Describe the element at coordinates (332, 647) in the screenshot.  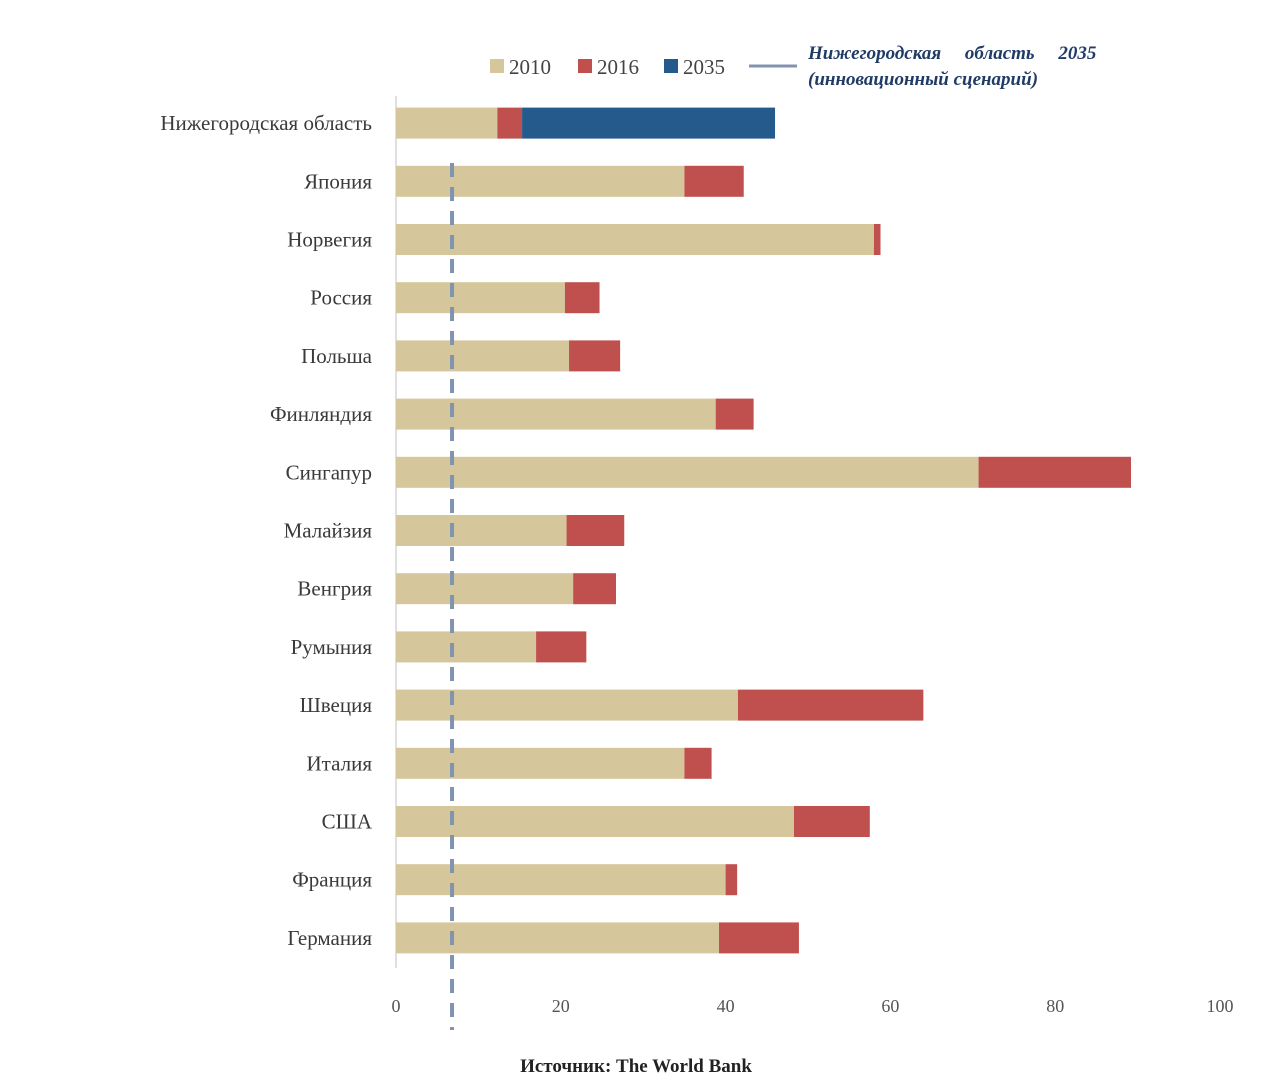
I see `category-label: Румыния` at that location.